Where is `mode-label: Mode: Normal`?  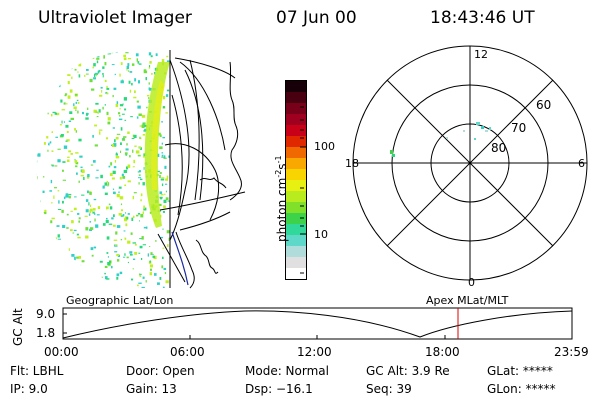 mode-label: Mode: Normal is located at coordinates (287, 371).